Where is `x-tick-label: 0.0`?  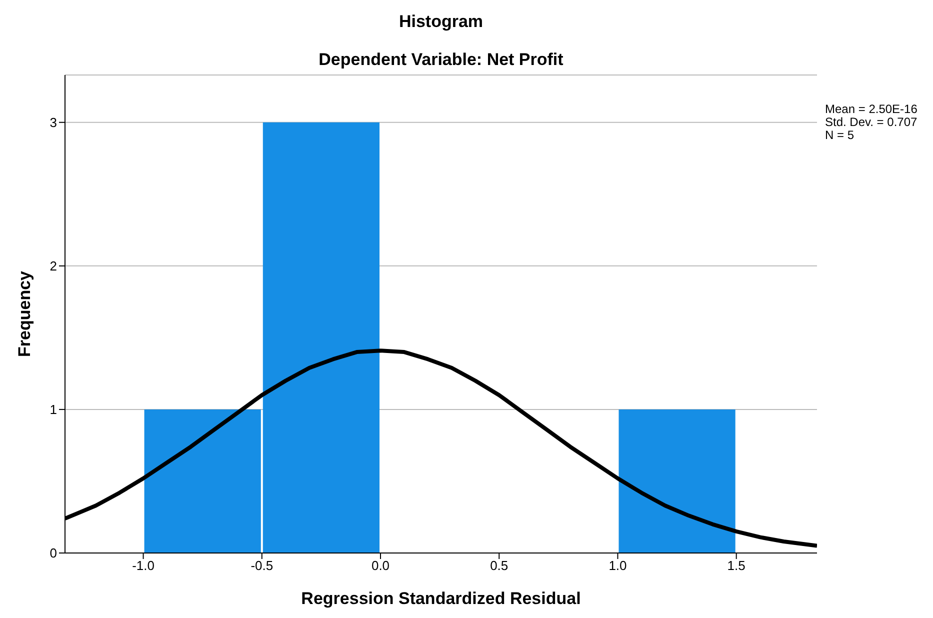
x-tick-label: 0.0 is located at coordinates (380, 566).